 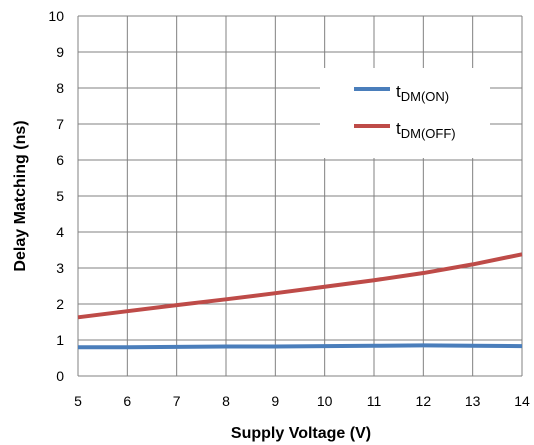 I want to click on legend-label-ton: tDM(ON), so click(x=422, y=93).